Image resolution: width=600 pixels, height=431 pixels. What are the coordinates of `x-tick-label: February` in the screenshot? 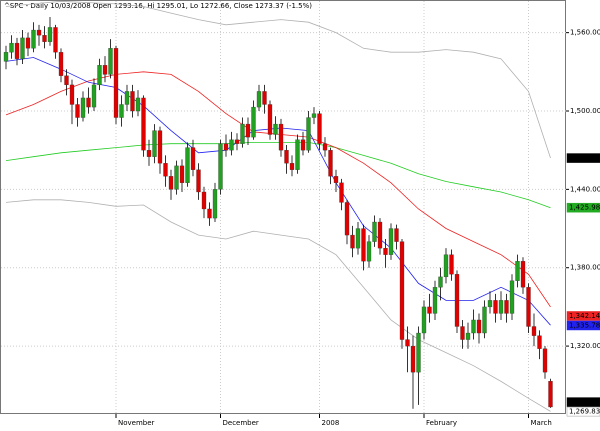 It's located at (441, 423).